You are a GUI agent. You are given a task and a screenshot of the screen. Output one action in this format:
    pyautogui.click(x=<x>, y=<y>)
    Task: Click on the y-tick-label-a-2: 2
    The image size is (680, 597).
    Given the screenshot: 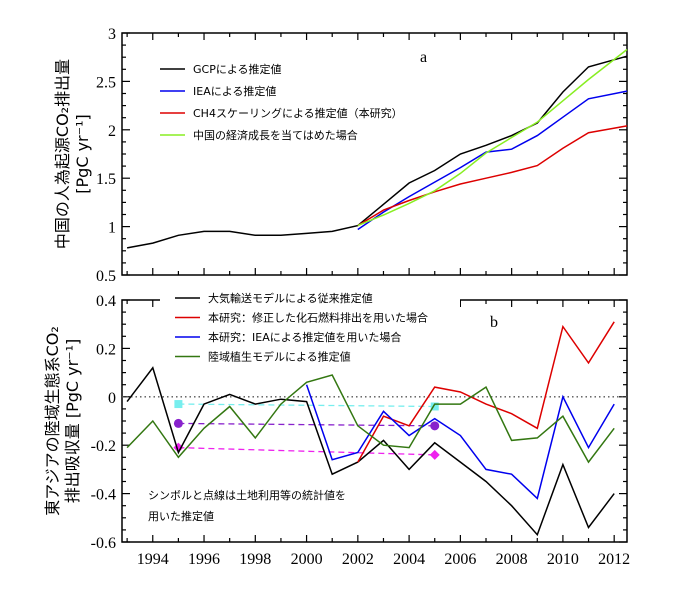 What is the action you would take?
    pyautogui.click(x=112, y=131)
    